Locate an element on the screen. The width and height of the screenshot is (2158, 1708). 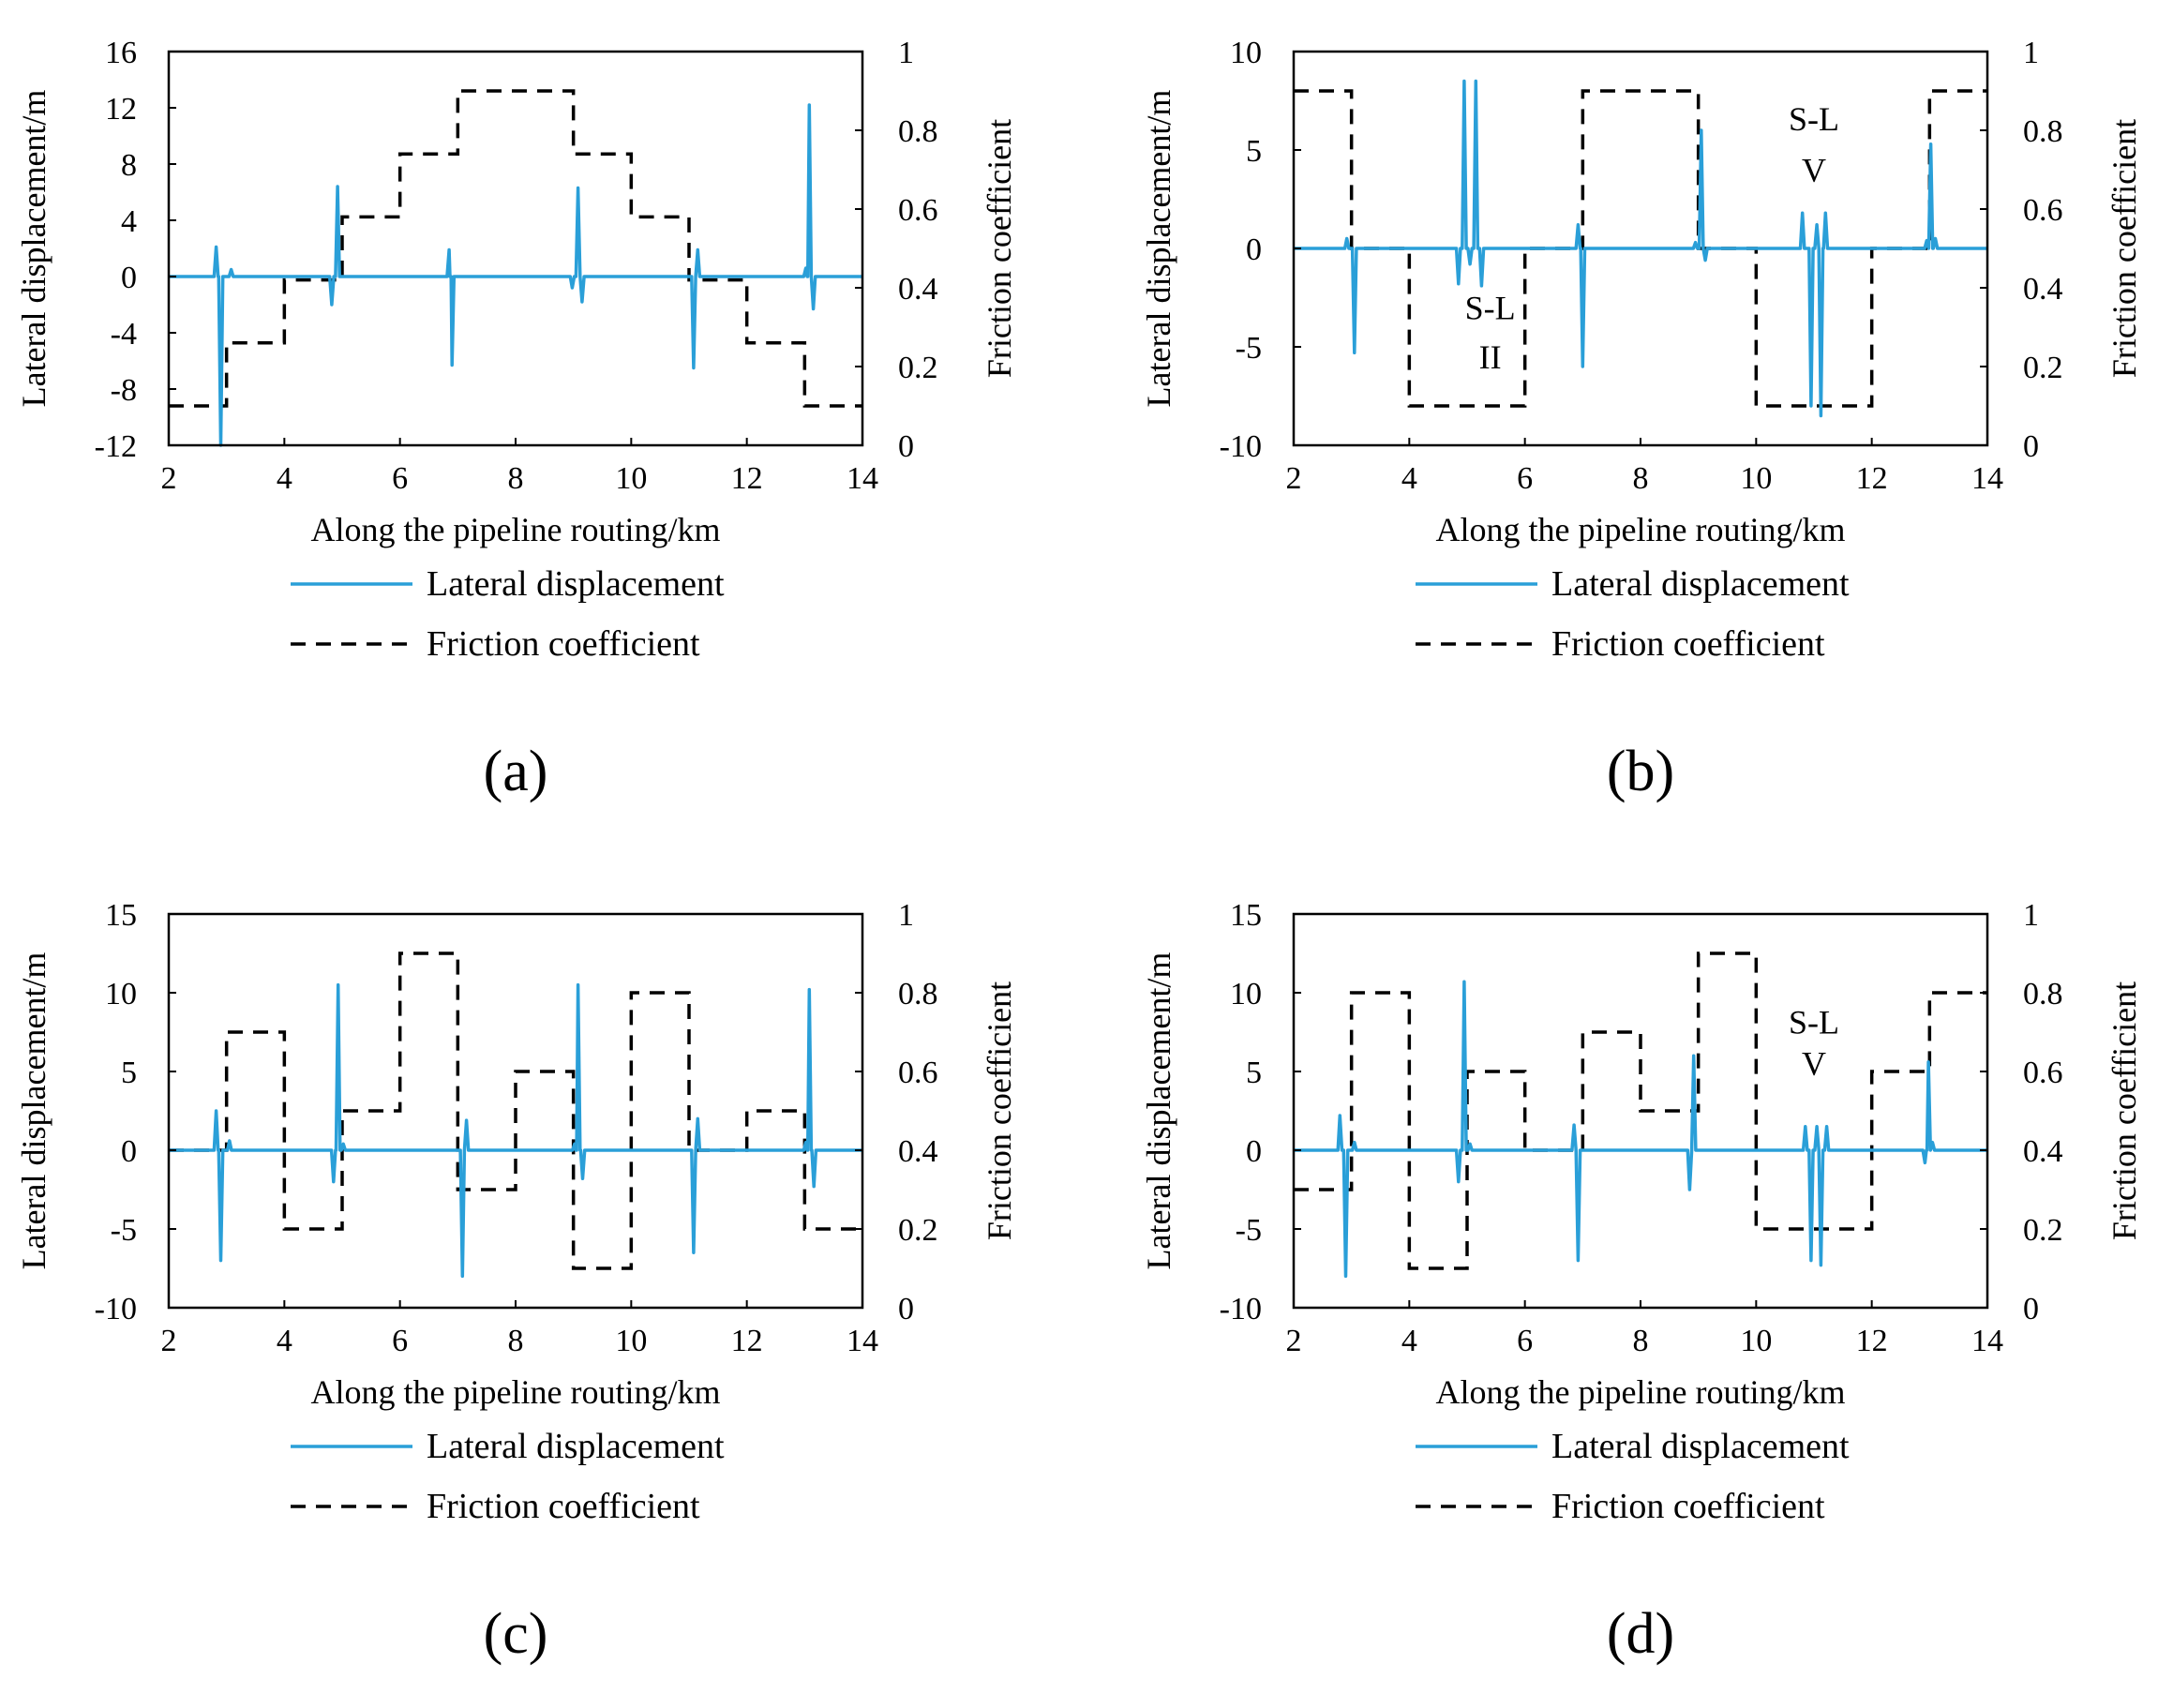
panel-label: (c) is located at coordinates (516, 1634).